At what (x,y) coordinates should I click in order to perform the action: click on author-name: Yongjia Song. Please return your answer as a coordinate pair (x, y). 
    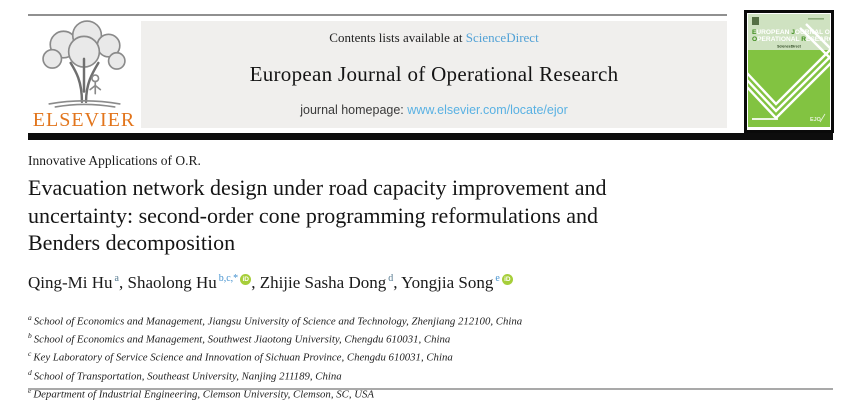
    Looking at the image, I should click on (447, 282).